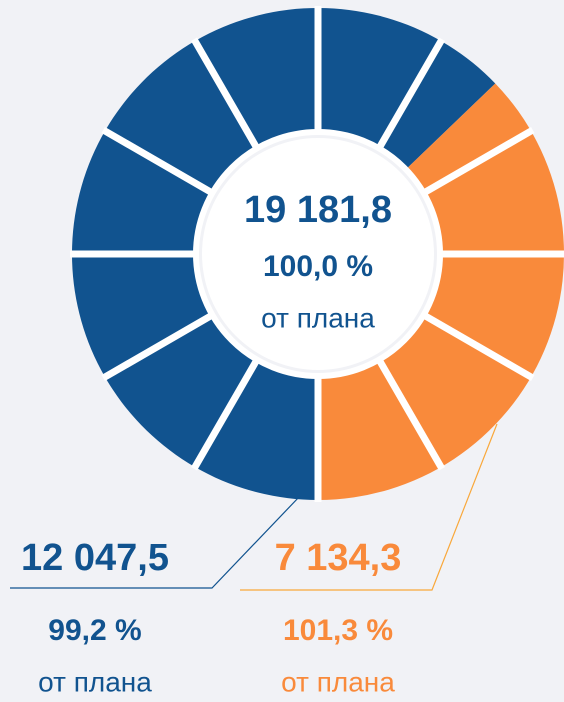  I want to click on percent-label: 101,3 %, so click(338, 630).